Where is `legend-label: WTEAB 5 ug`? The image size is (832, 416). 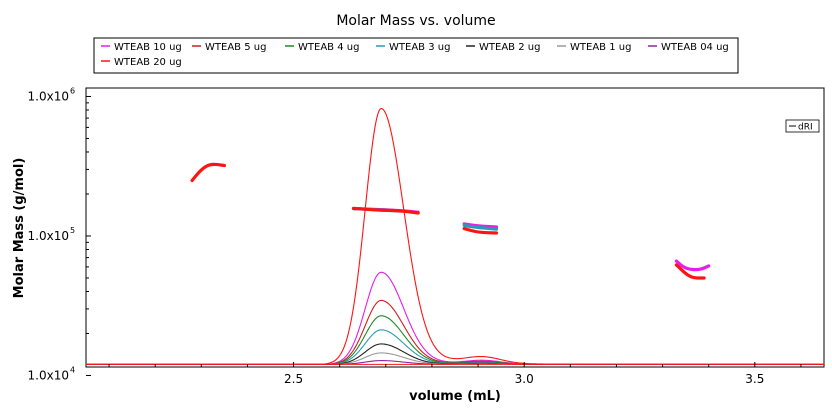 legend-label: WTEAB 5 ug is located at coordinates (235, 47).